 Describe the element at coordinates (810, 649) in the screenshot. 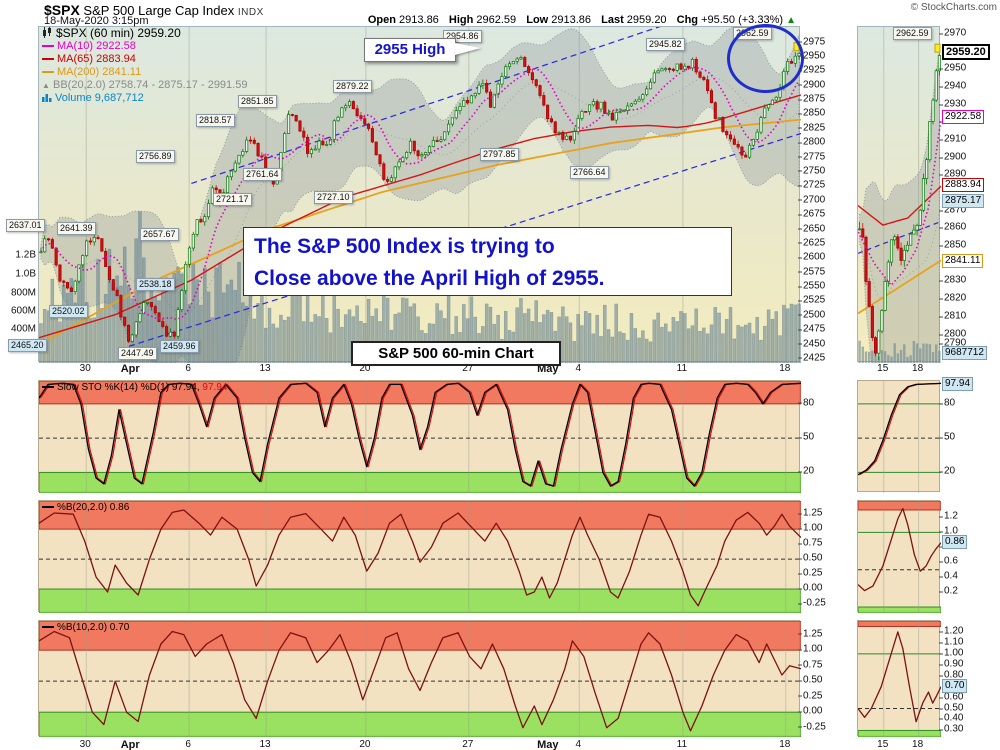

I see `b10-axis-tick: 1.00` at that location.